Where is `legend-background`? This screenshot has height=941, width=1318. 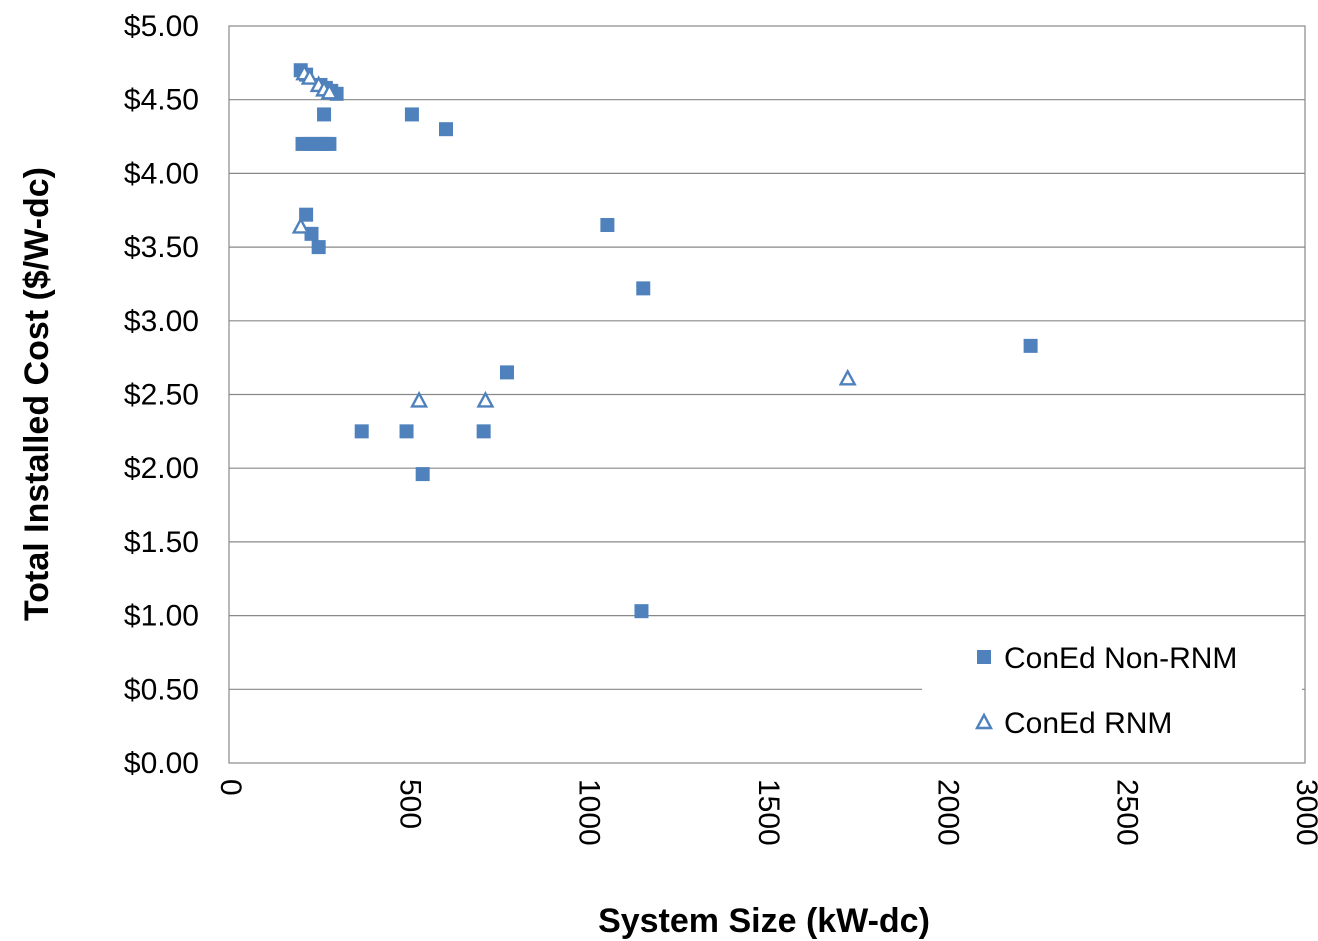 legend-background is located at coordinates (1112, 692).